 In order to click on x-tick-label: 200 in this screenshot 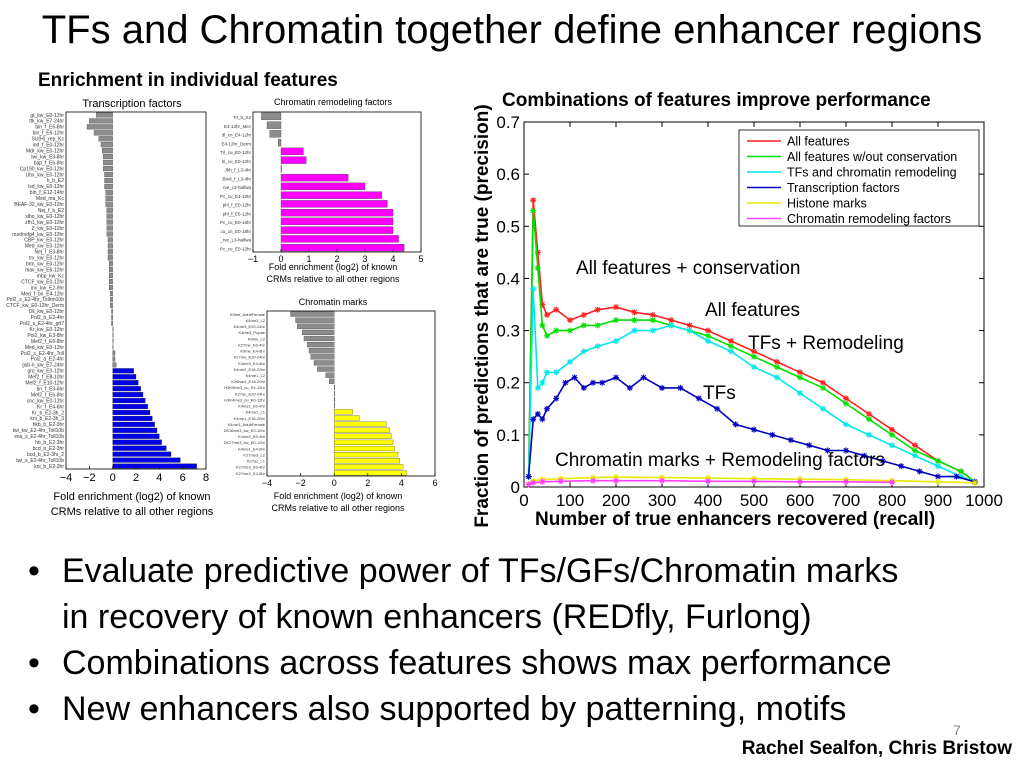, I will do `click(616, 500)`.